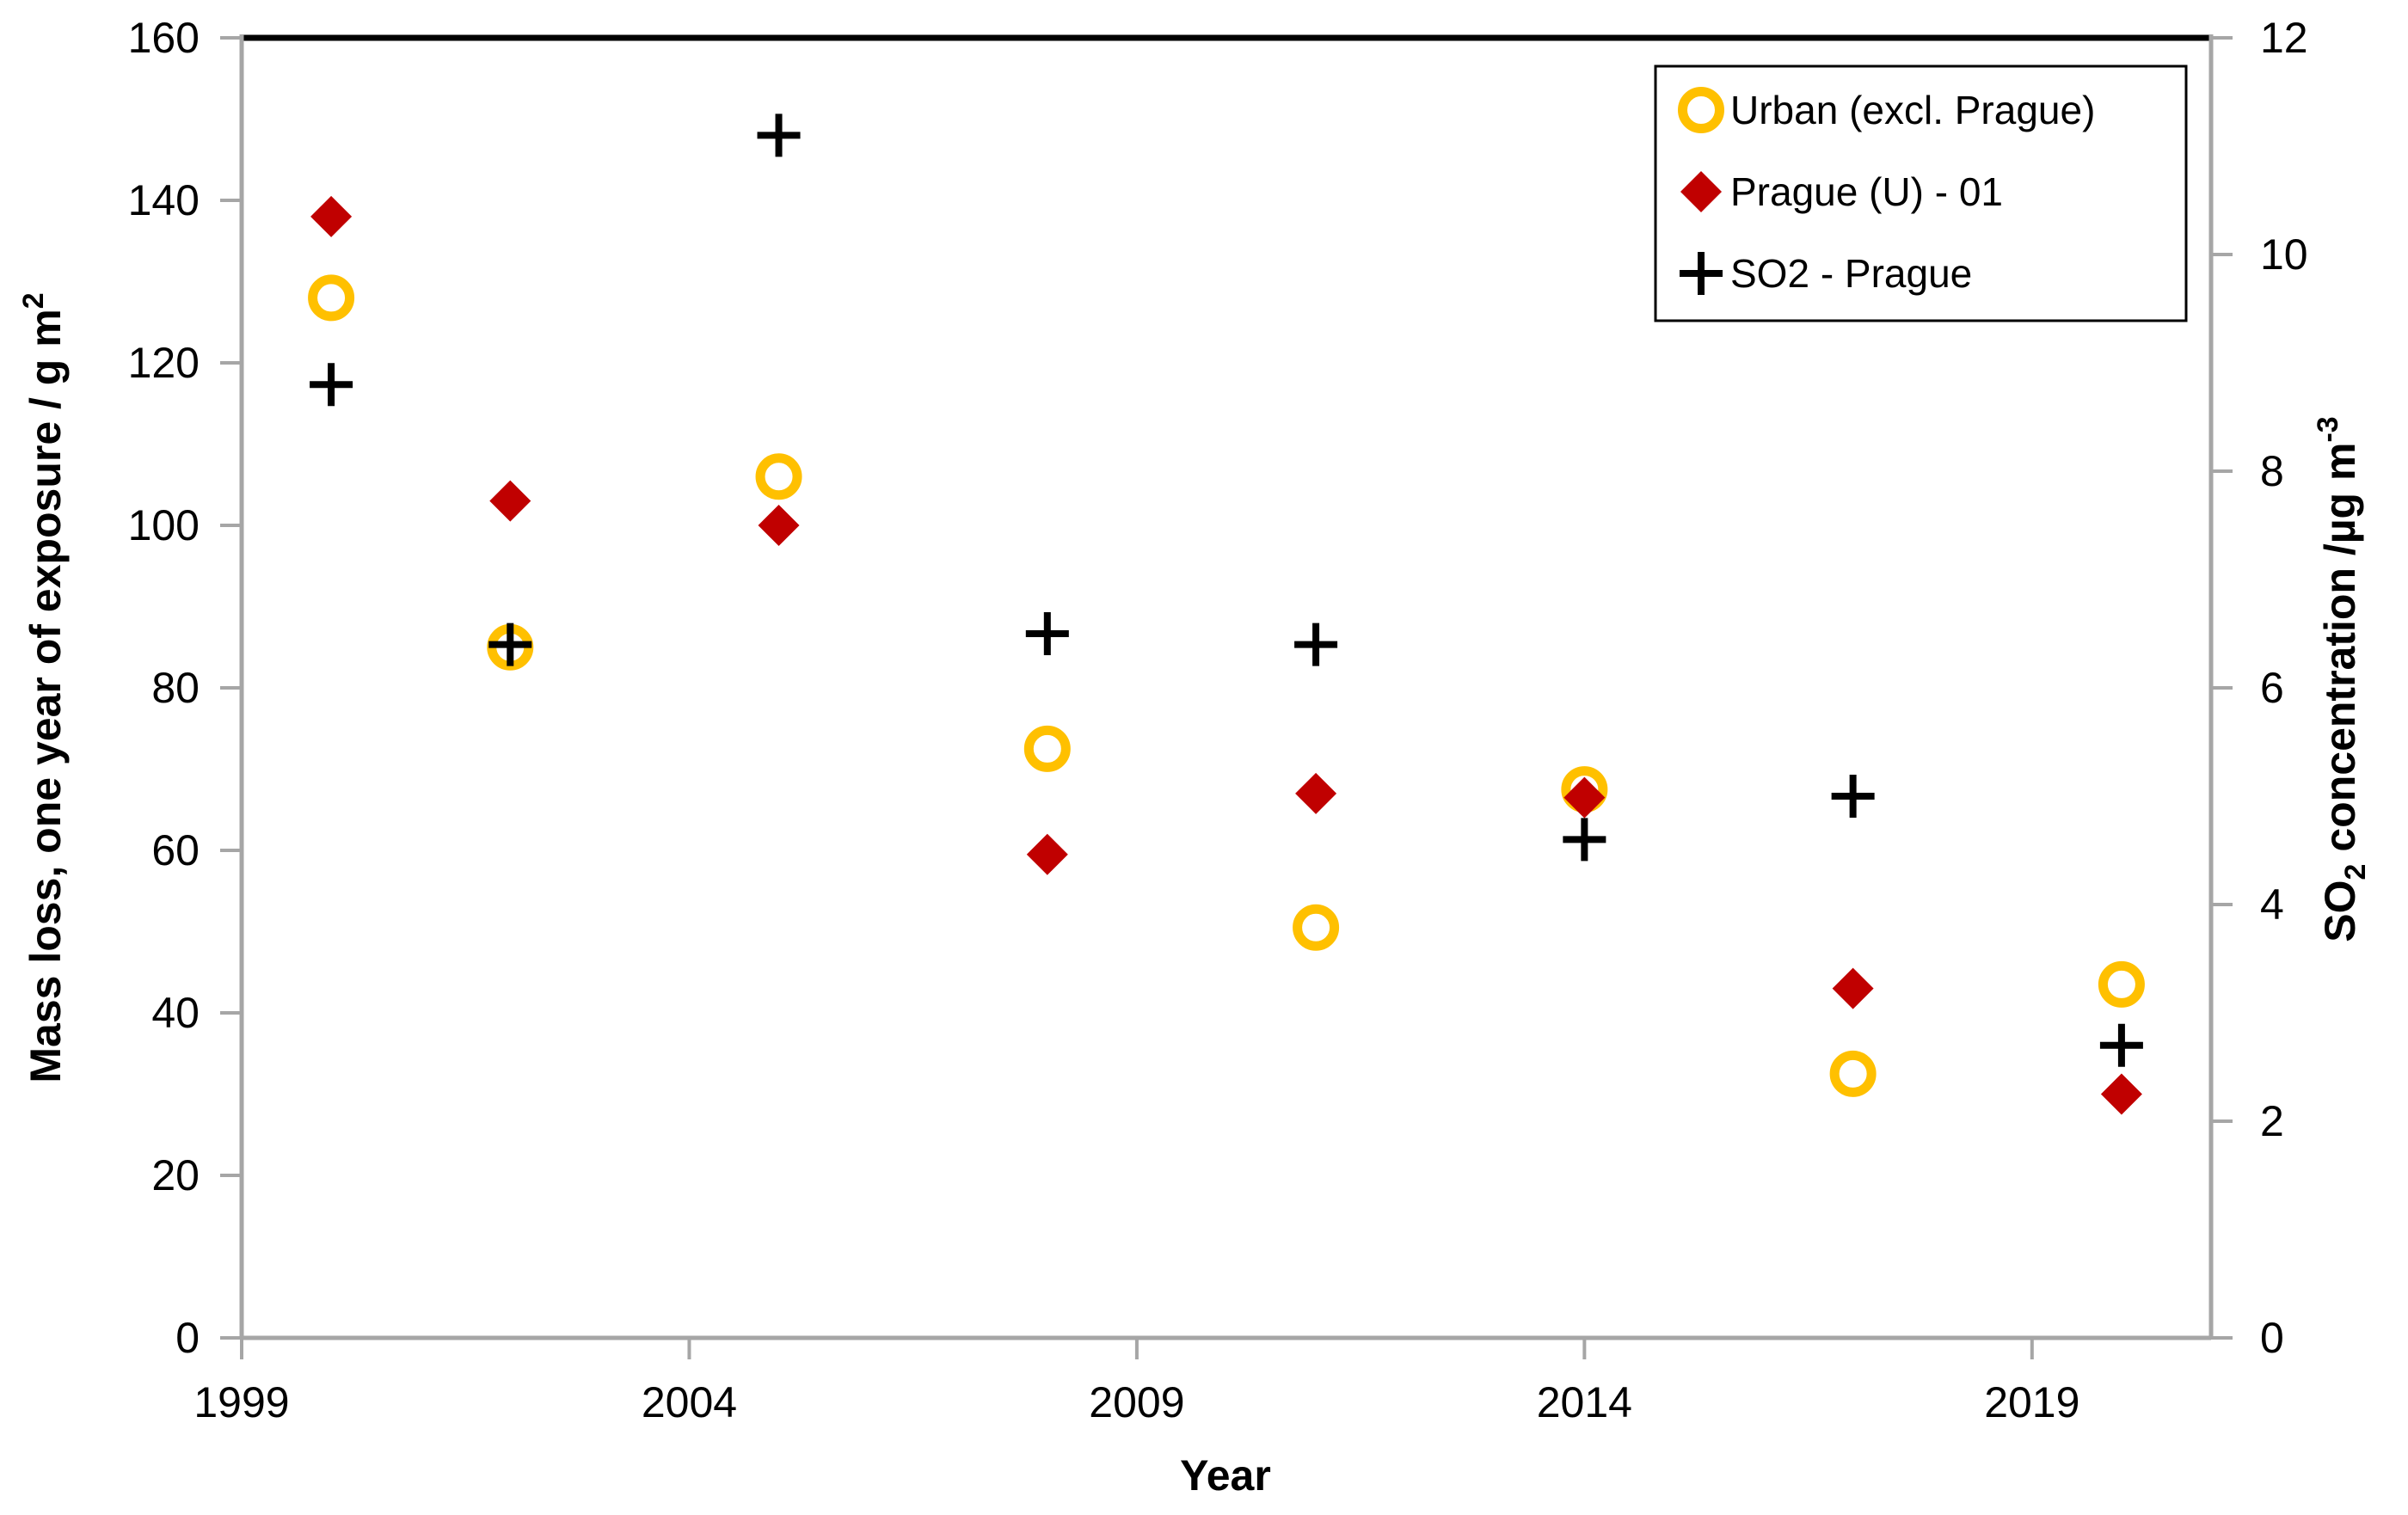 The height and width of the screenshot is (1515, 2408). Describe the element at coordinates (188, 1338) in the screenshot. I see `left-tick-label: 0` at that location.